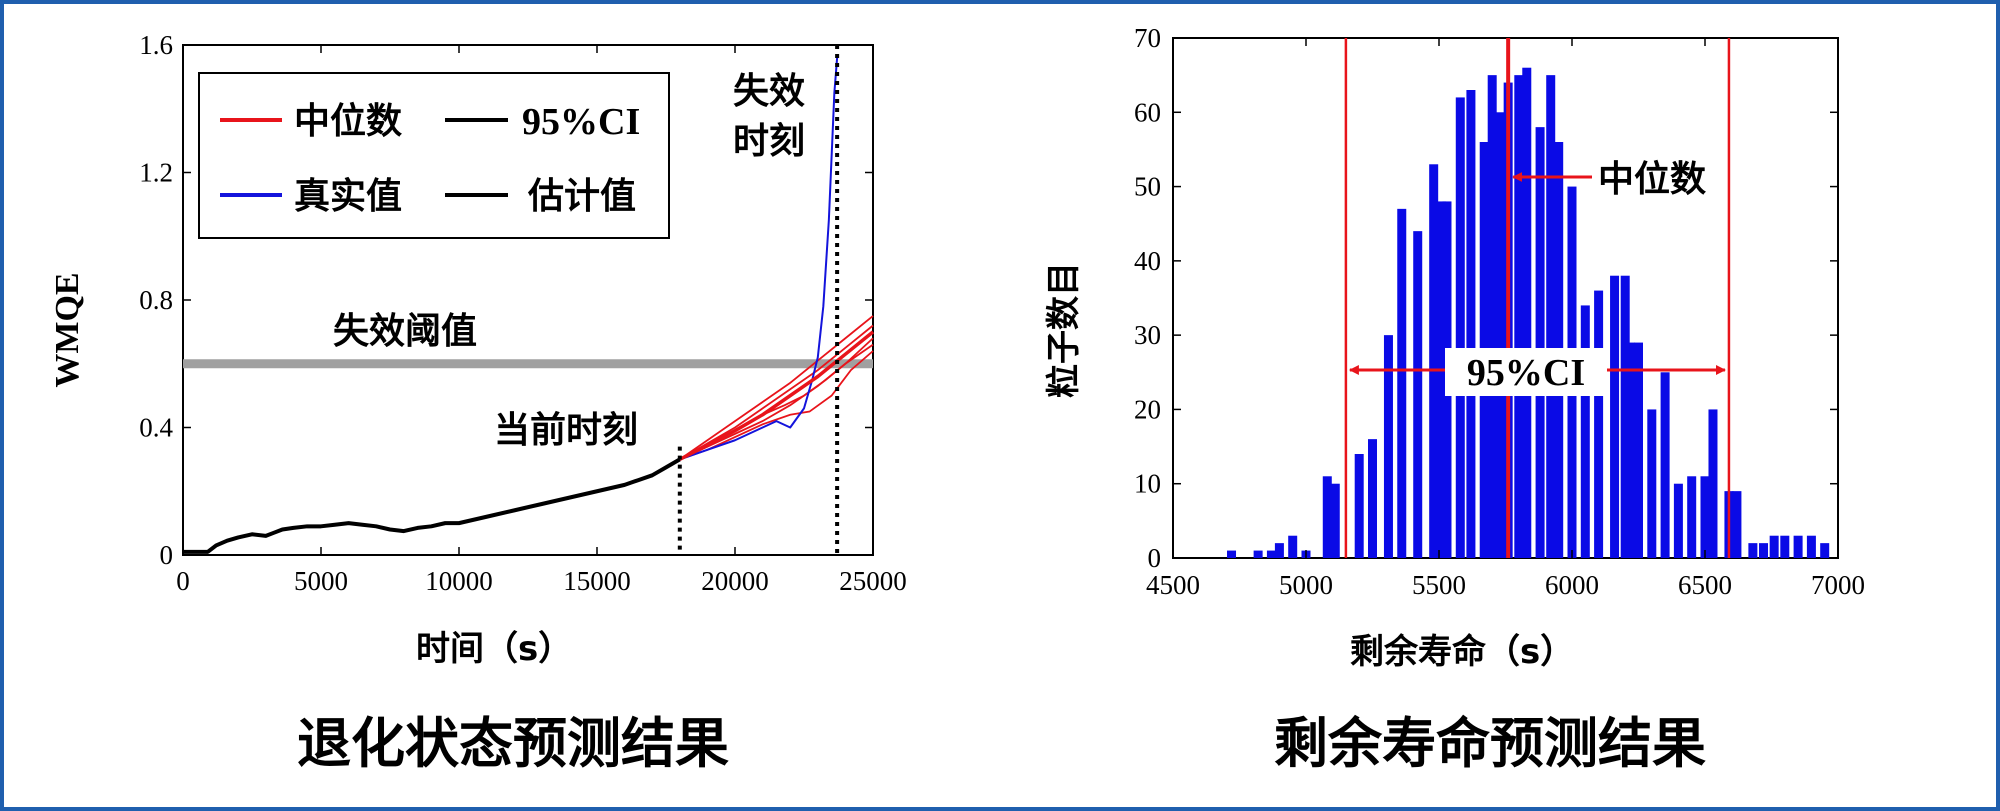 Image resolution: width=2000 pixels, height=811 pixels. What do you see at coordinates (769, 141) in the screenshot?
I see `failure-time-label-line2: 时刻` at bounding box center [769, 141].